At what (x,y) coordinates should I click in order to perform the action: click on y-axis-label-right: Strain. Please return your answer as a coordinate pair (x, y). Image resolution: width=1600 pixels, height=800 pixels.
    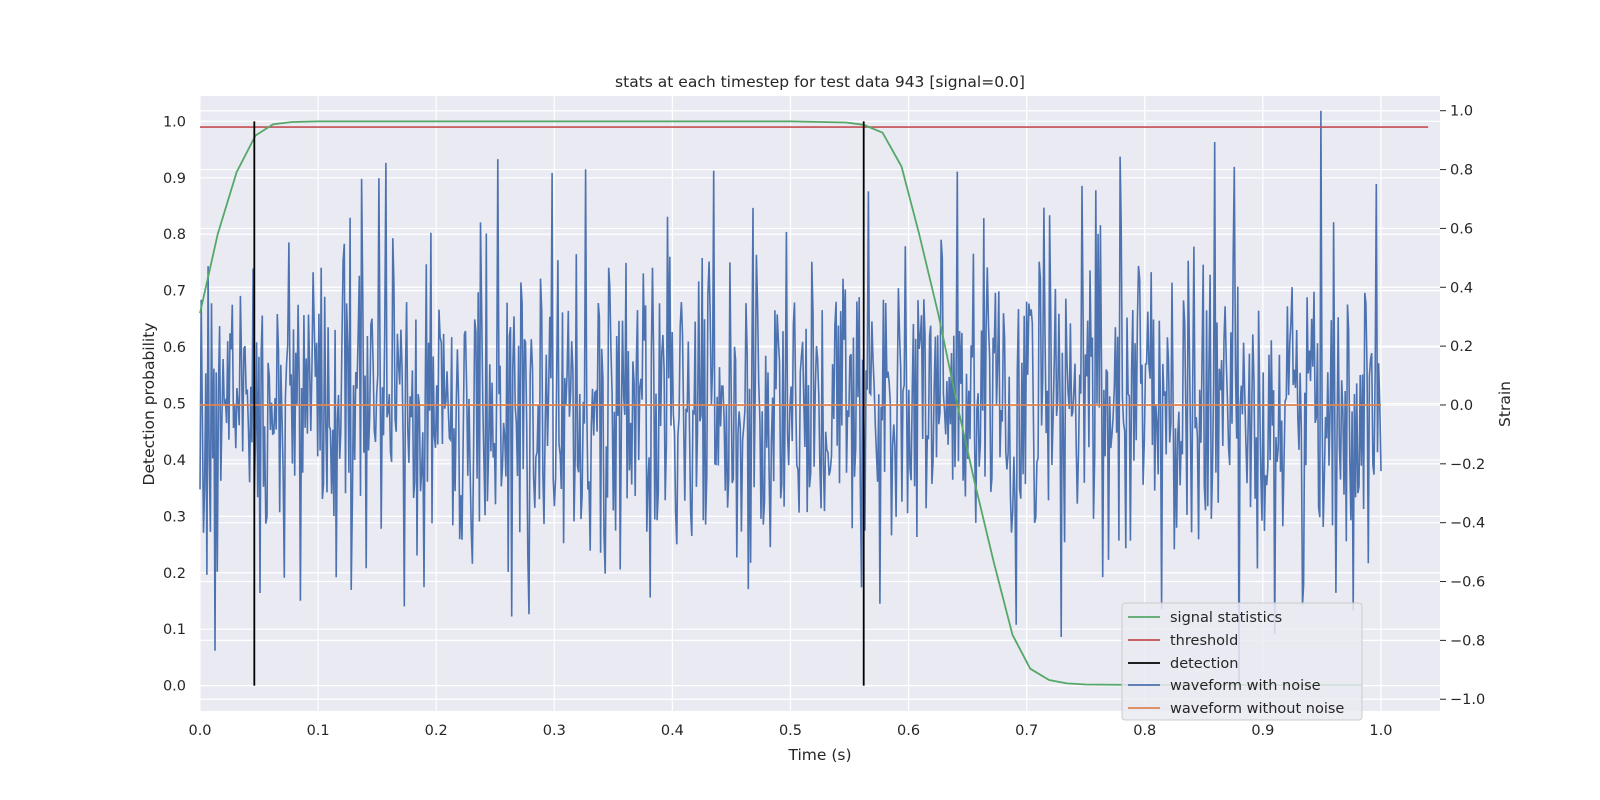
    Looking at the image, I should click on (1505, 404).